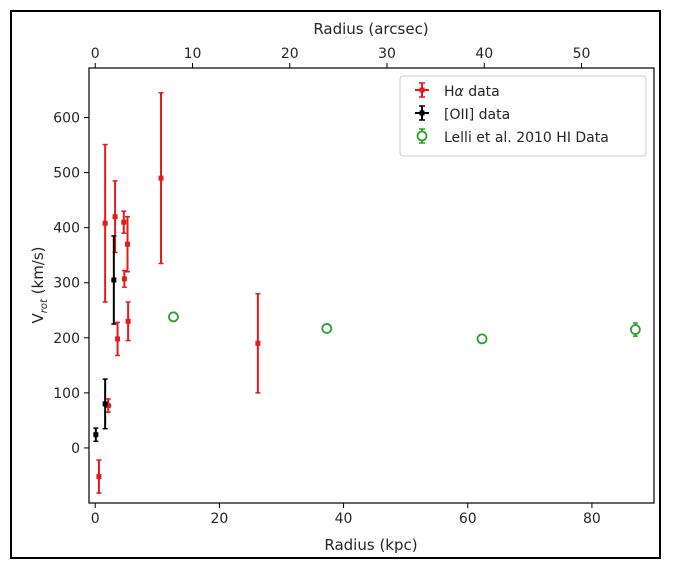  What do you see at coordinates (38, 318) in the screenshot?
I see `y-axis-label-main: V` at bounding box center [38, 318].